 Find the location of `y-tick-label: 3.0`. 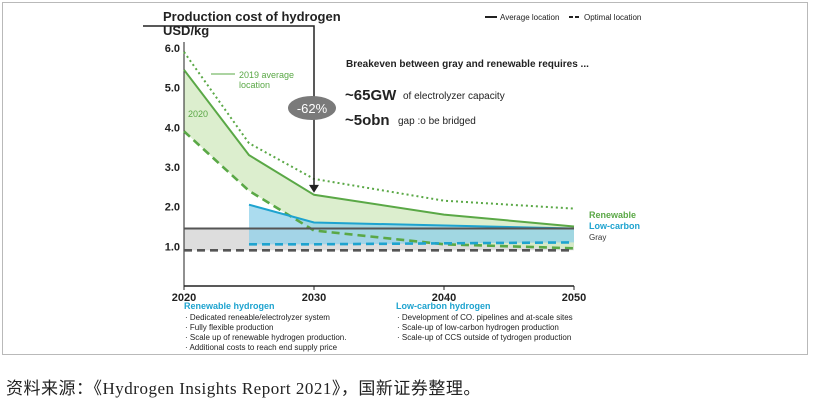

y-tick-label: 3.0 is located at coordinates (172, 168).